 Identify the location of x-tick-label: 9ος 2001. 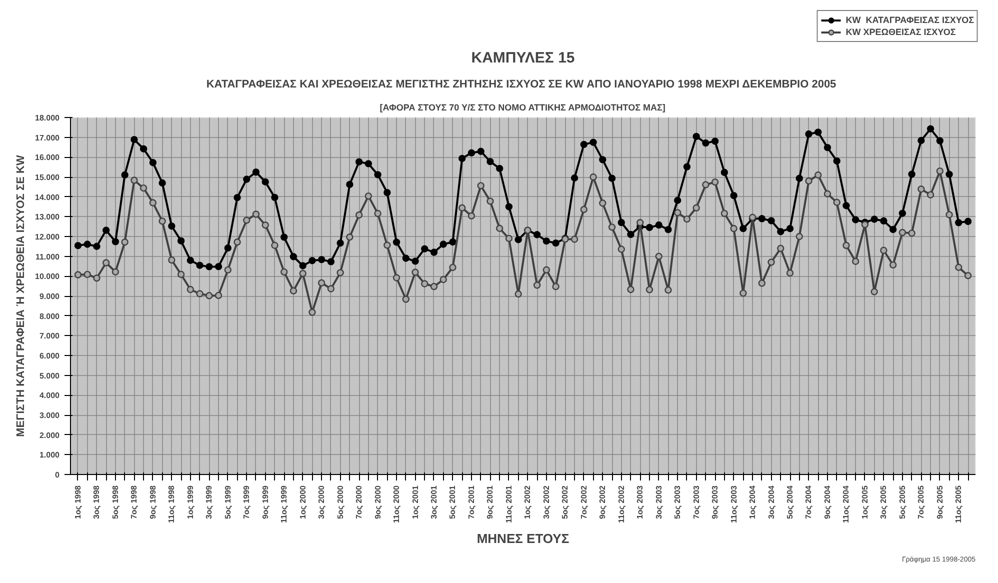
(490, 502).